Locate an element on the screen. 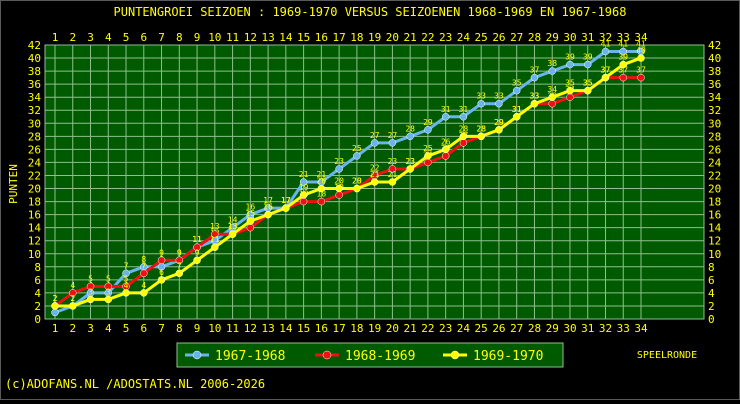  y-tick-label-left: 22 is located at coordinates (34, 175).